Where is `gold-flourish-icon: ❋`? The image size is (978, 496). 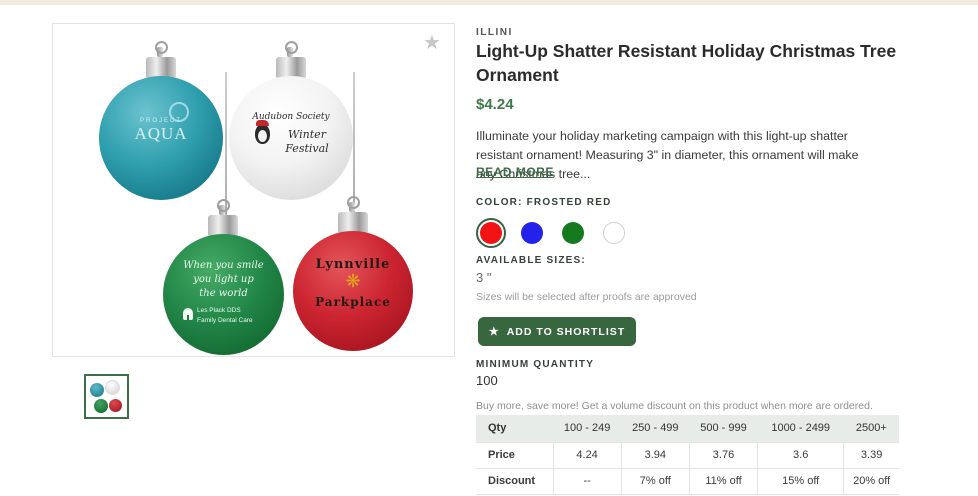
gold-flourish-icon: ❋ is located at coordinates (353, 281).